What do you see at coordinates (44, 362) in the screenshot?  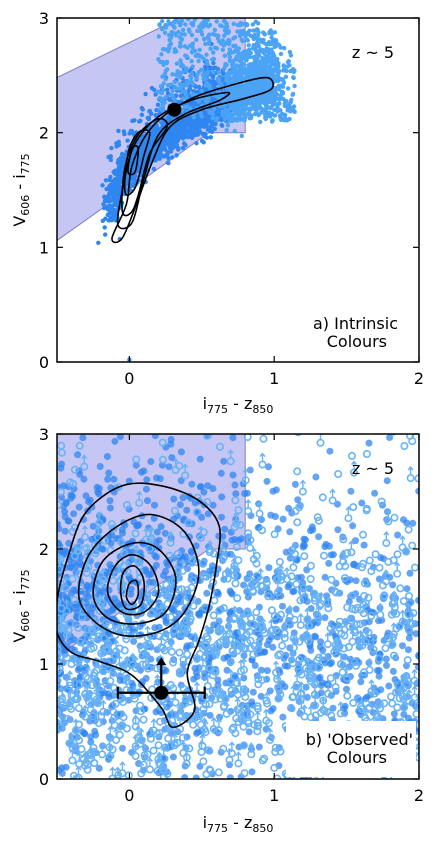 I see `y-tick-label: 0` at bounding box center [44, 362].